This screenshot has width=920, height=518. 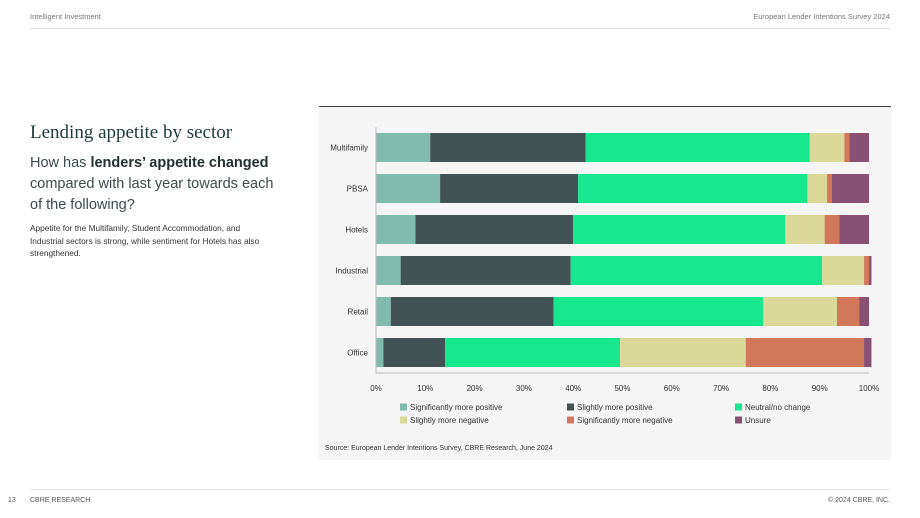 I want to click on x-tick-label: 30%, so click(x=524, y=388).